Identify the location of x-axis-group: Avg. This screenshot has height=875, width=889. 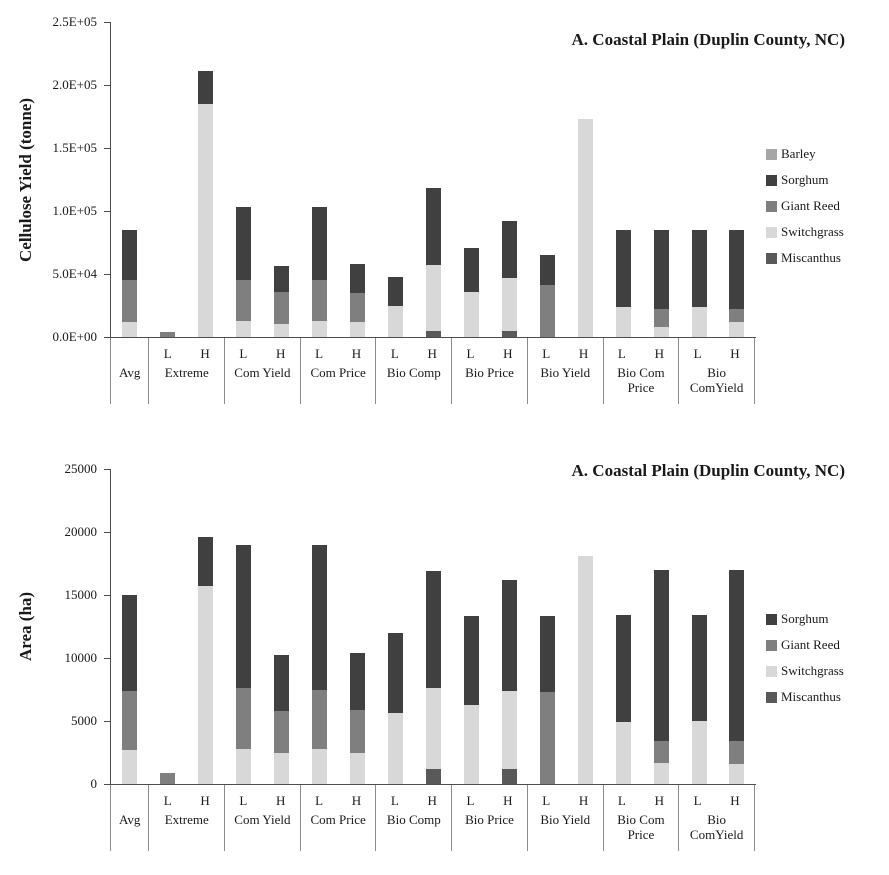
(130, 818).